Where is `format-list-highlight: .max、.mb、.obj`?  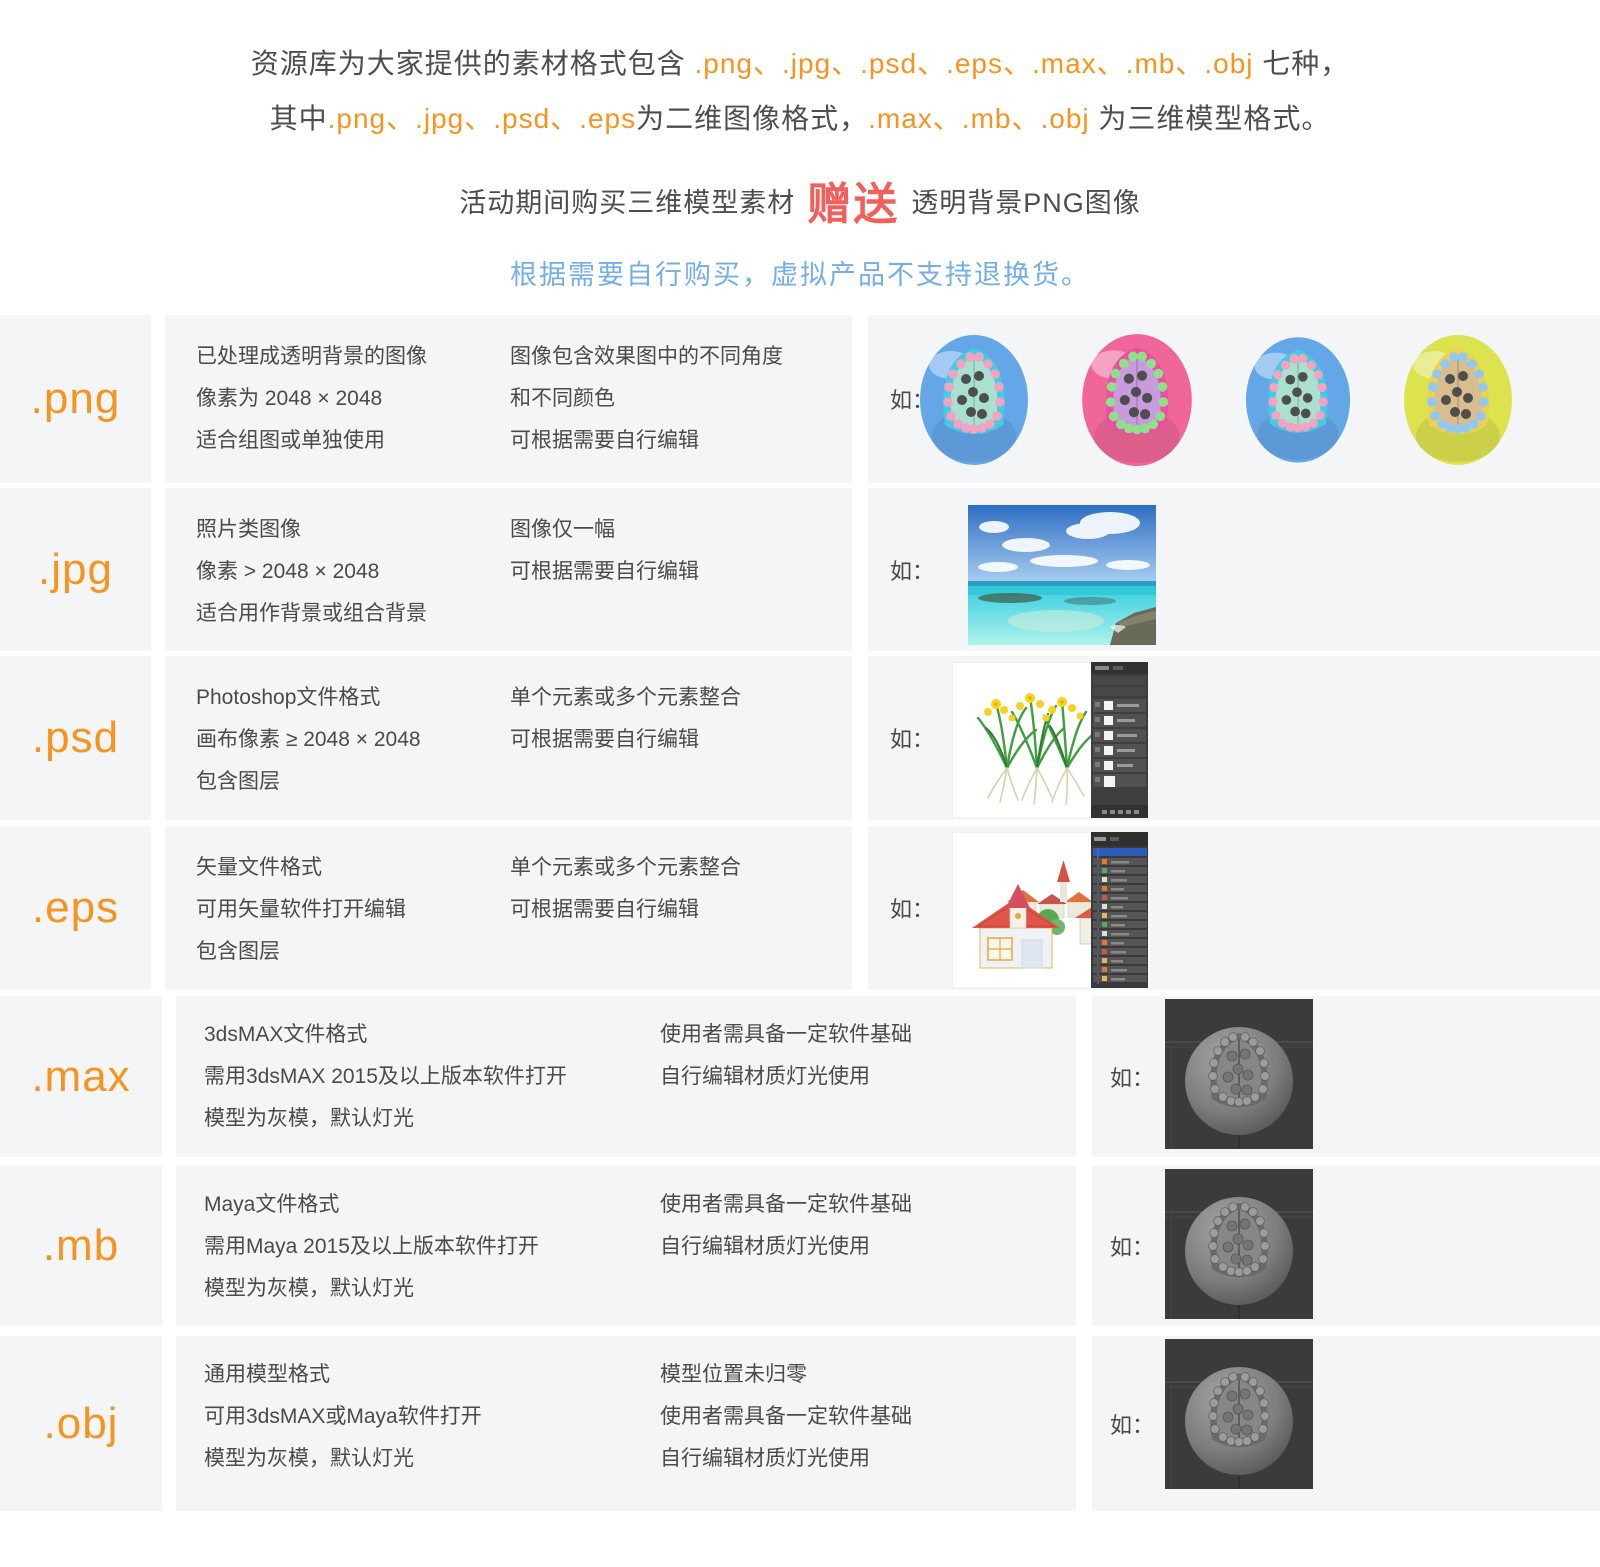 format-list-highlight: .max、.mb、.obj is located at coordinates (979, 118).